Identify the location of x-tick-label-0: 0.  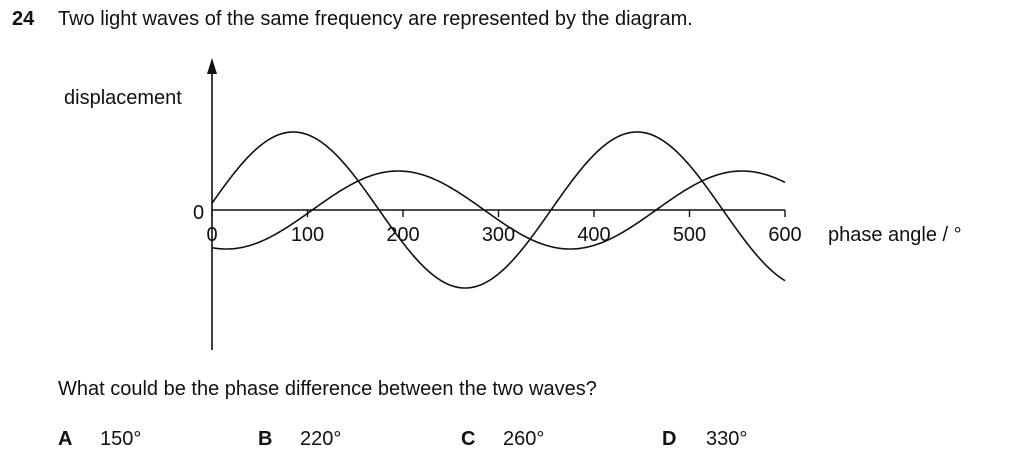
(211, 235).